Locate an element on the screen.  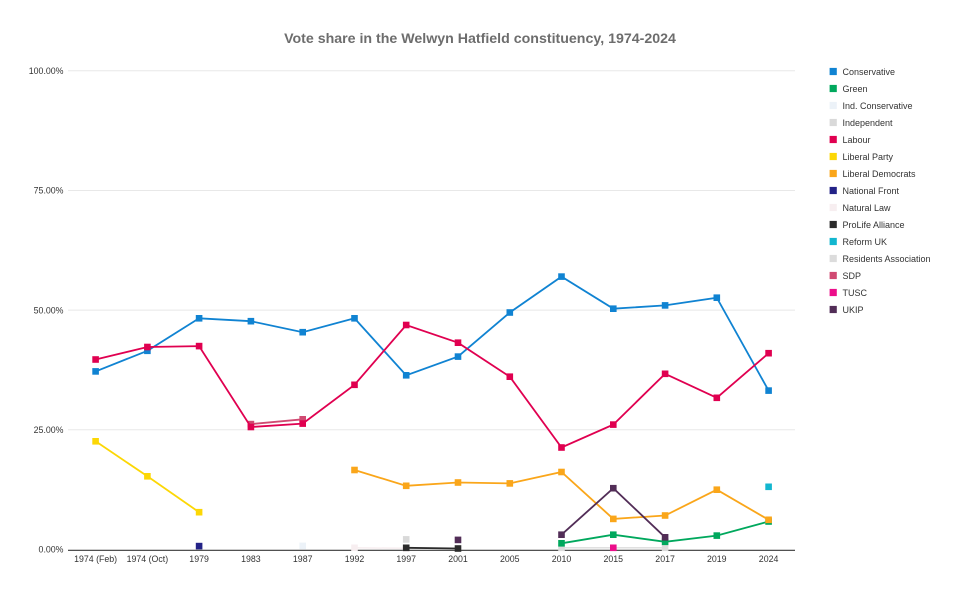
svg-text: 2010 is located at coordinates (562, 559).